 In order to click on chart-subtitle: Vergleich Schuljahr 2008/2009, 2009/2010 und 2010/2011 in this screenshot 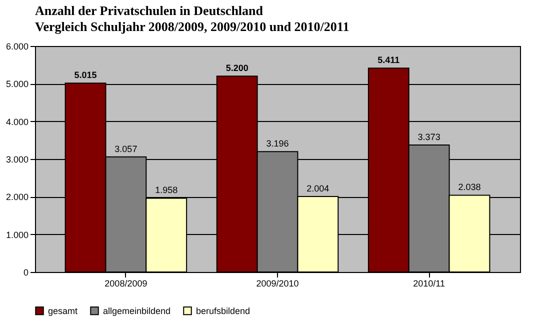, I will do `click(192, 26)`.